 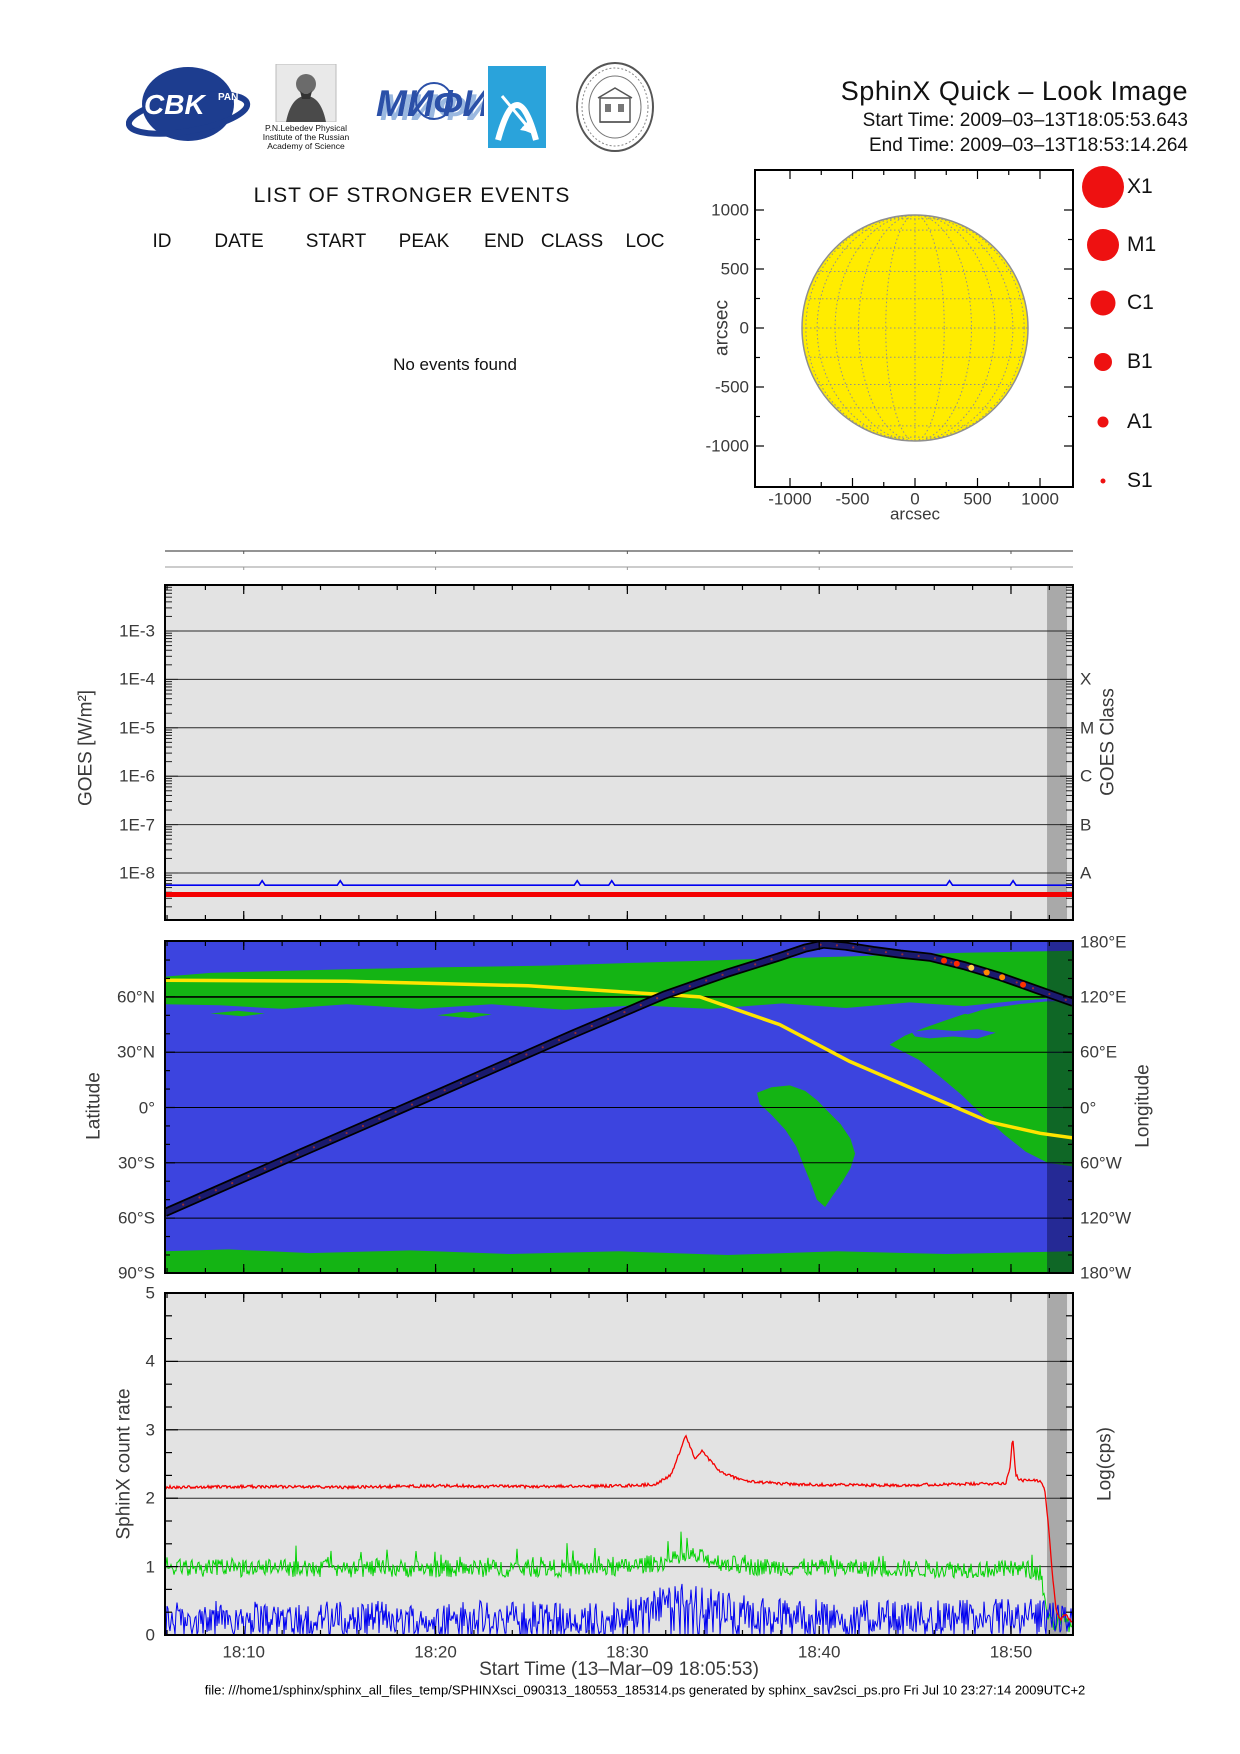 I want to click on goes-post-end-band, so click(x=1057, y=752).